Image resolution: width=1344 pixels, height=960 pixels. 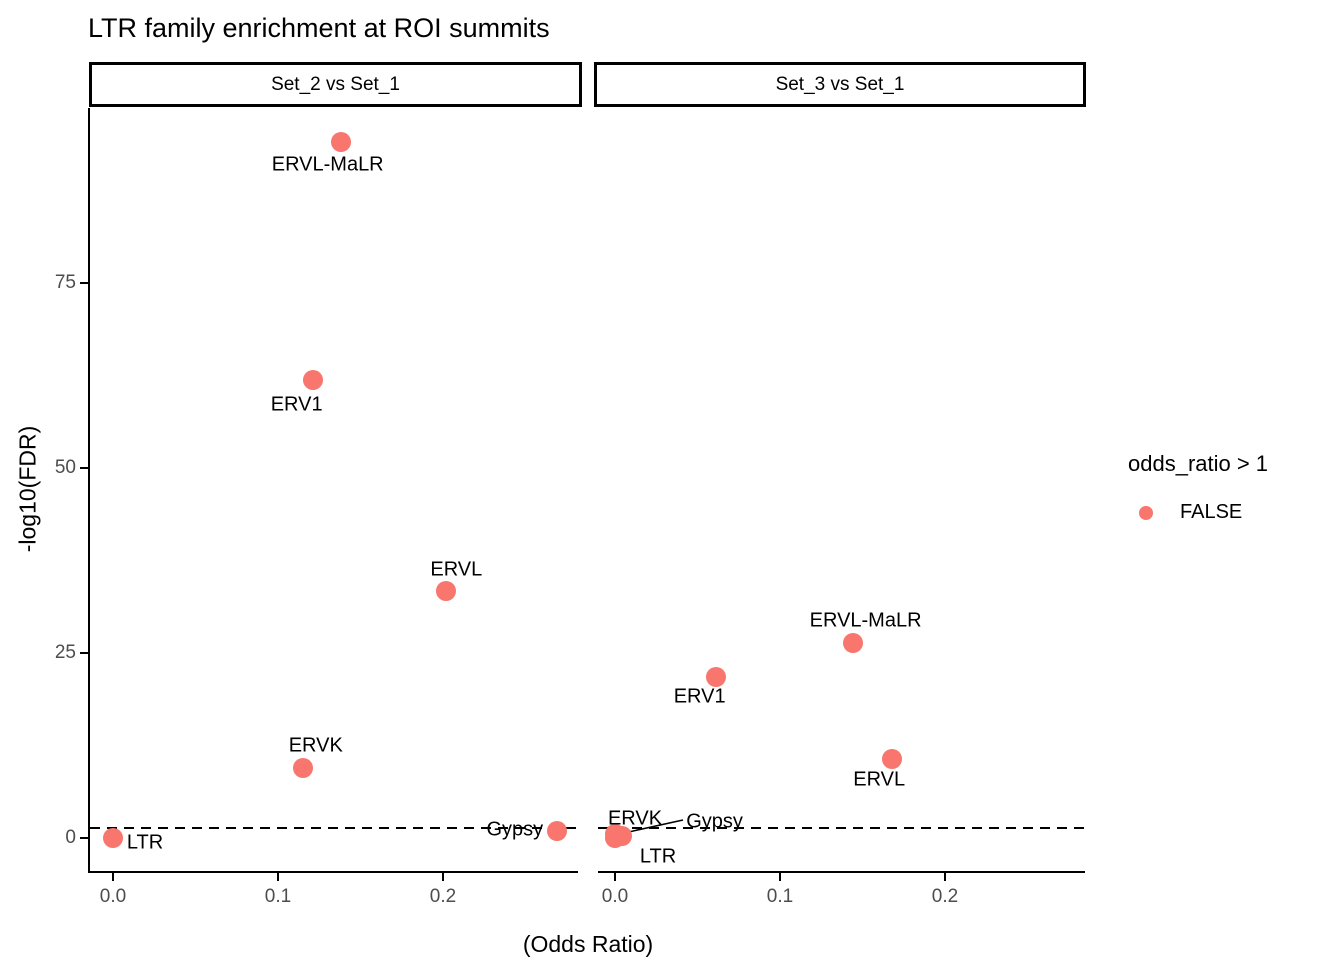 I want to click on data-point-gypsy, so click(x=556, y=830).